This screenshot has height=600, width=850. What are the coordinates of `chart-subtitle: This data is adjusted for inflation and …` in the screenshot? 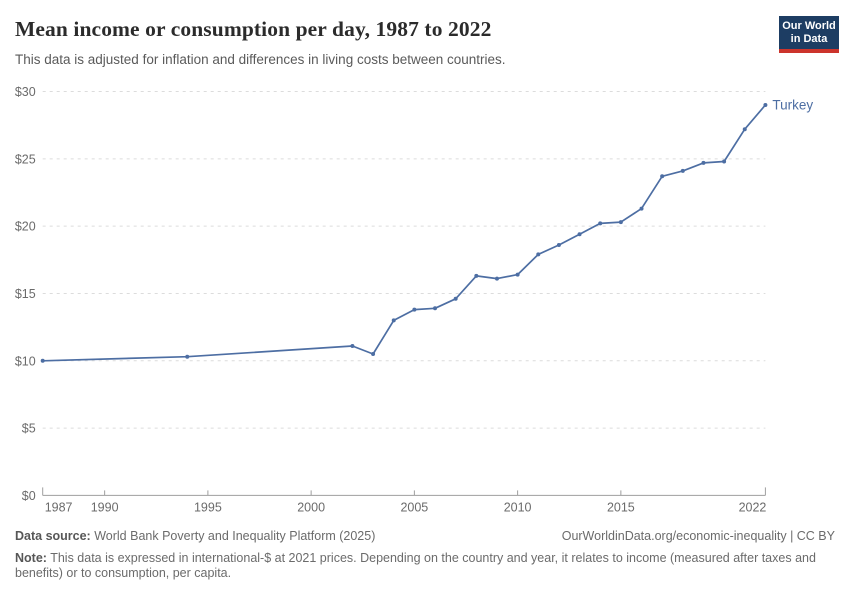 It's located at (260, 59).